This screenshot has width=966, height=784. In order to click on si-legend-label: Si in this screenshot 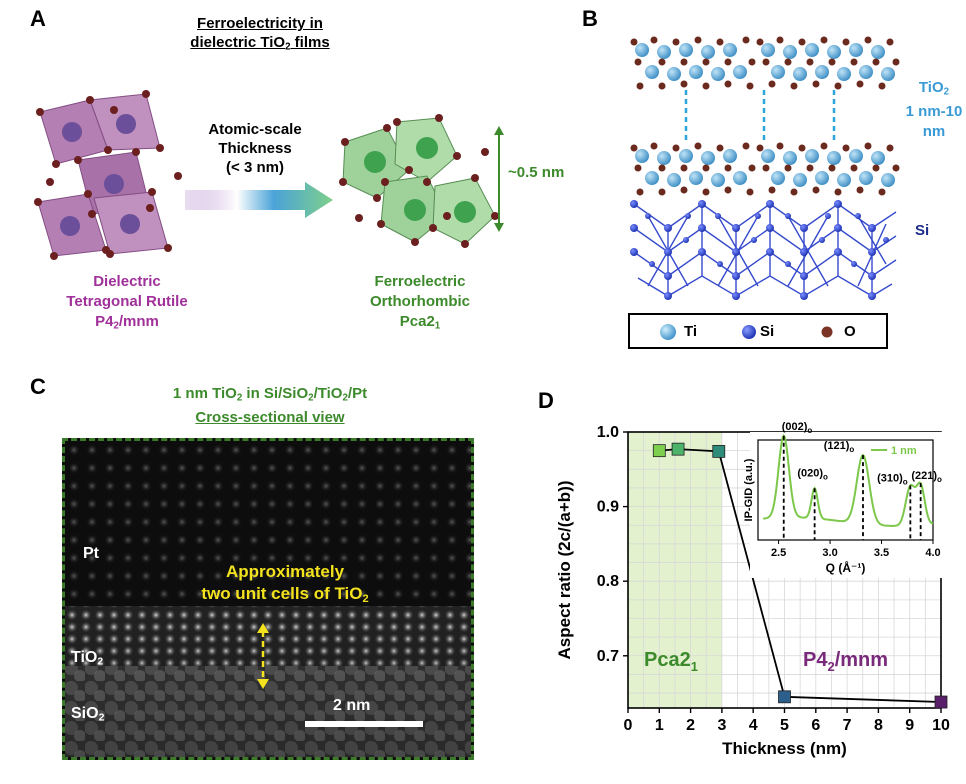, I will do `click(767, 331)`.